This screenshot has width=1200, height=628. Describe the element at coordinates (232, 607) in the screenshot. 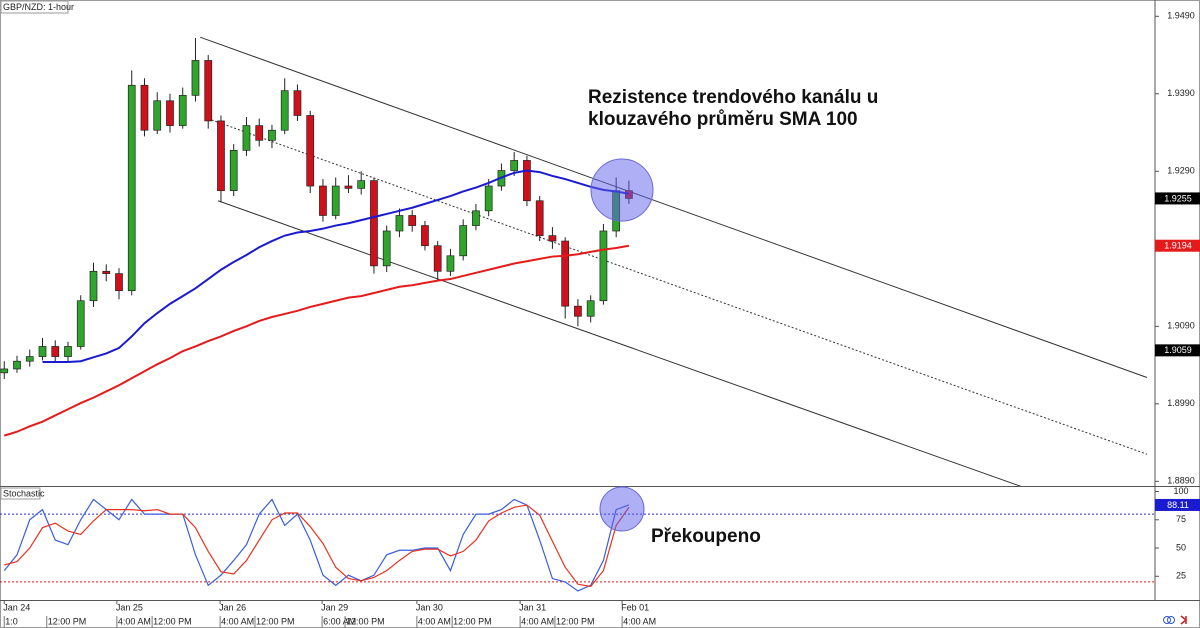

I see `x-day-label: Jan 26` at that location.